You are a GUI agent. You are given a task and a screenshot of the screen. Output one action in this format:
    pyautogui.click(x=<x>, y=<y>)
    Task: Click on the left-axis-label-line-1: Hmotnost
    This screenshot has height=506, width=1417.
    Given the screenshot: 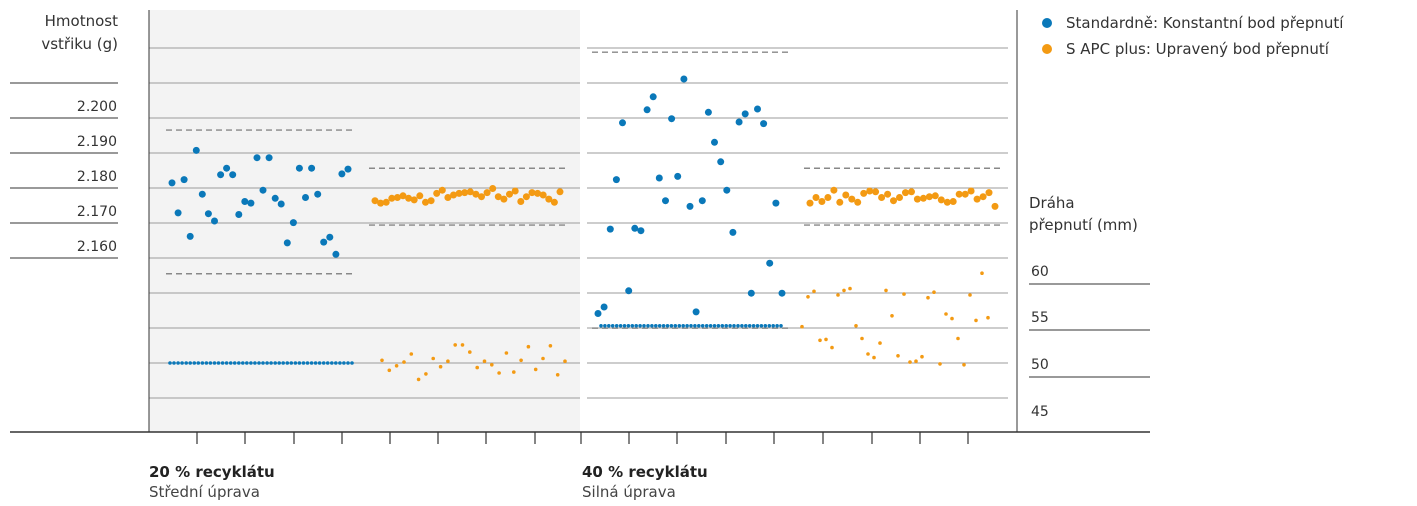 What is the action you would take?
    pyautogui.click(x=81, y=21)
    